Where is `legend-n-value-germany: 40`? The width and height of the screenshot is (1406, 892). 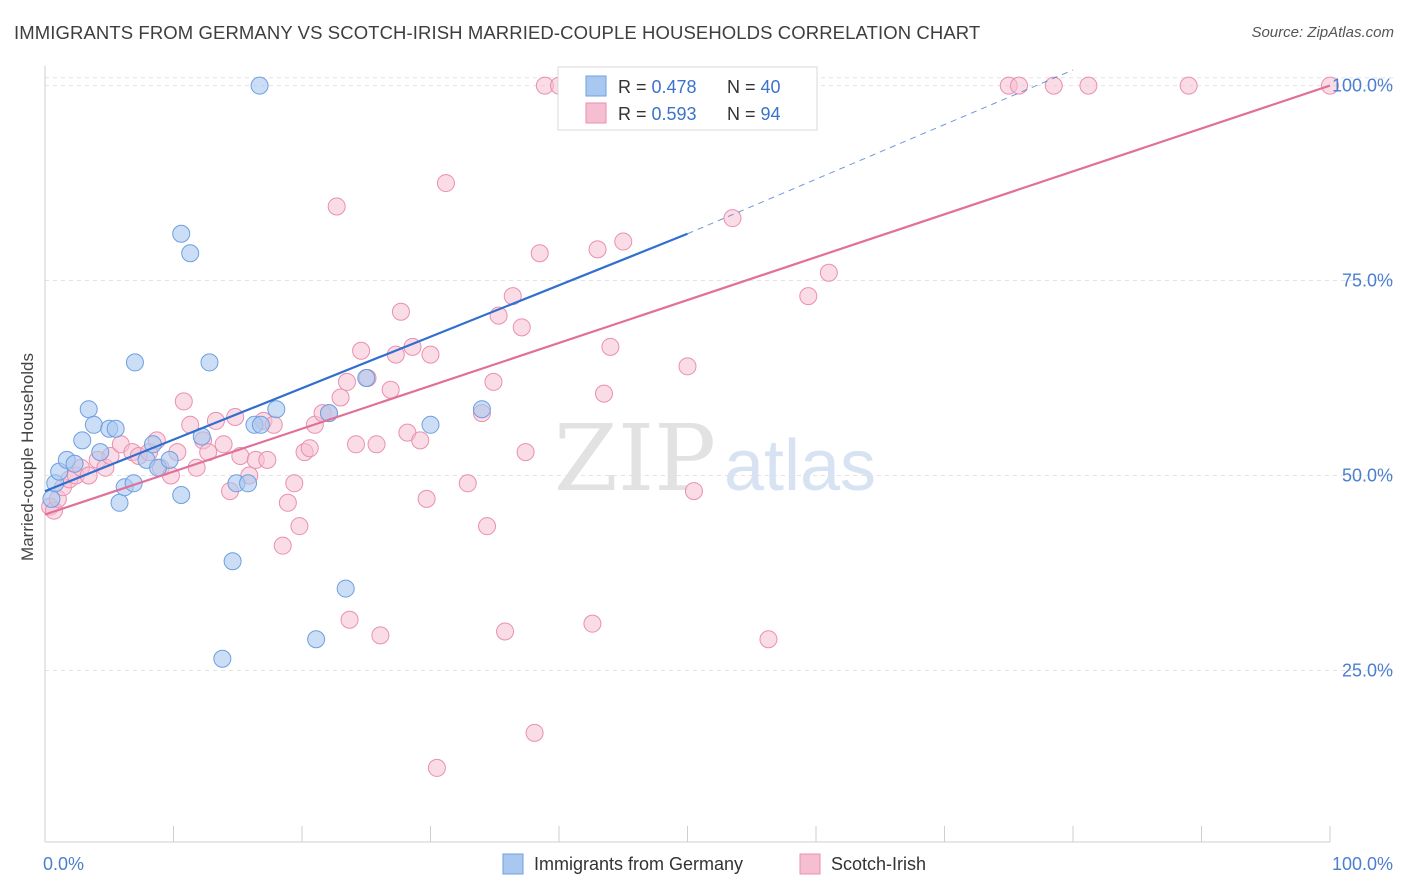 legend-n-value-germany: 40 is located at coordinates (771, 87).